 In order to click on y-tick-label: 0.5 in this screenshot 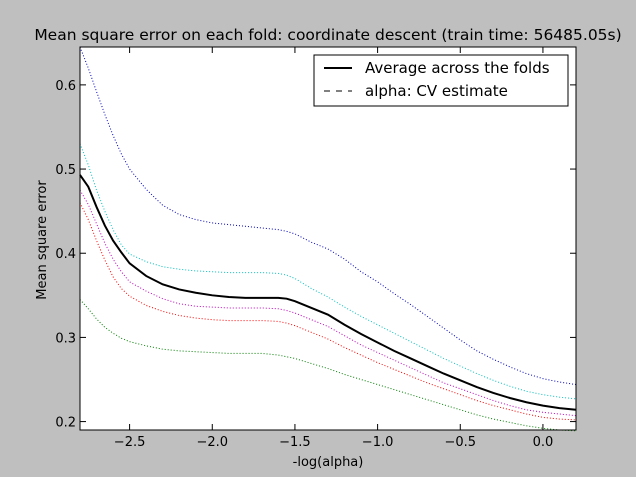, I will do `click(65, 170)`.